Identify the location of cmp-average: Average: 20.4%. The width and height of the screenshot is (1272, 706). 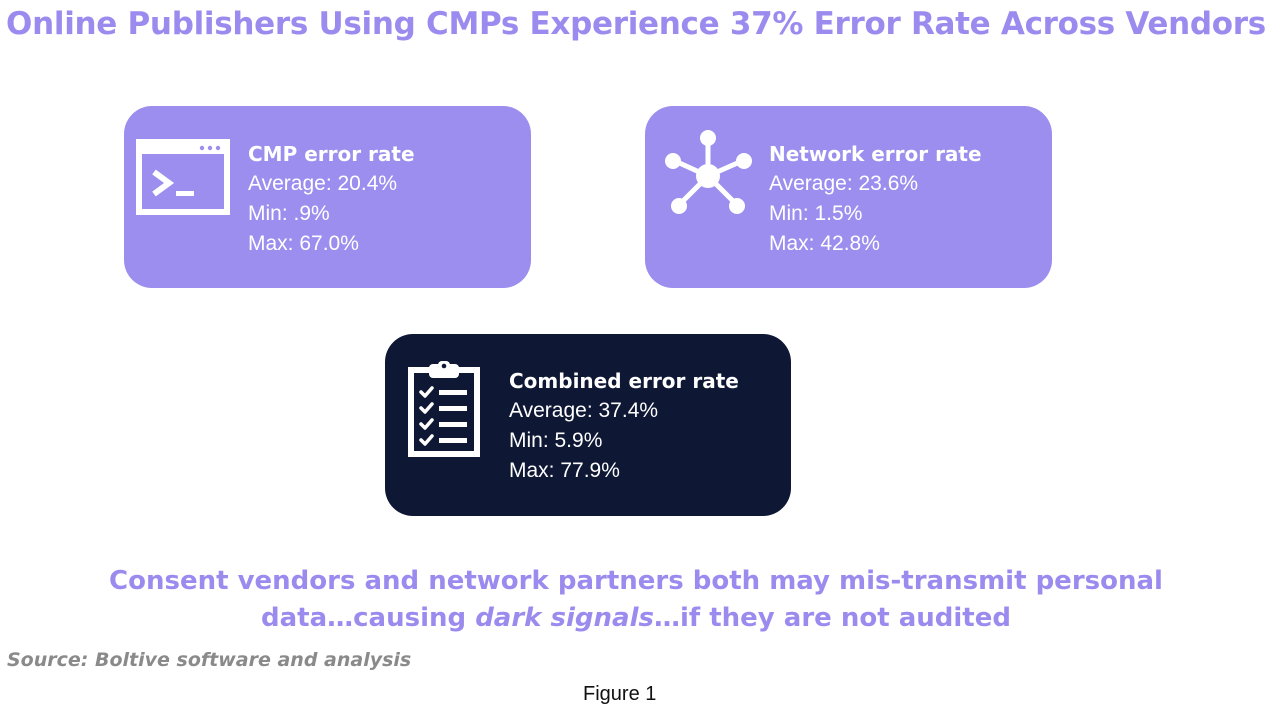
(323, 183).